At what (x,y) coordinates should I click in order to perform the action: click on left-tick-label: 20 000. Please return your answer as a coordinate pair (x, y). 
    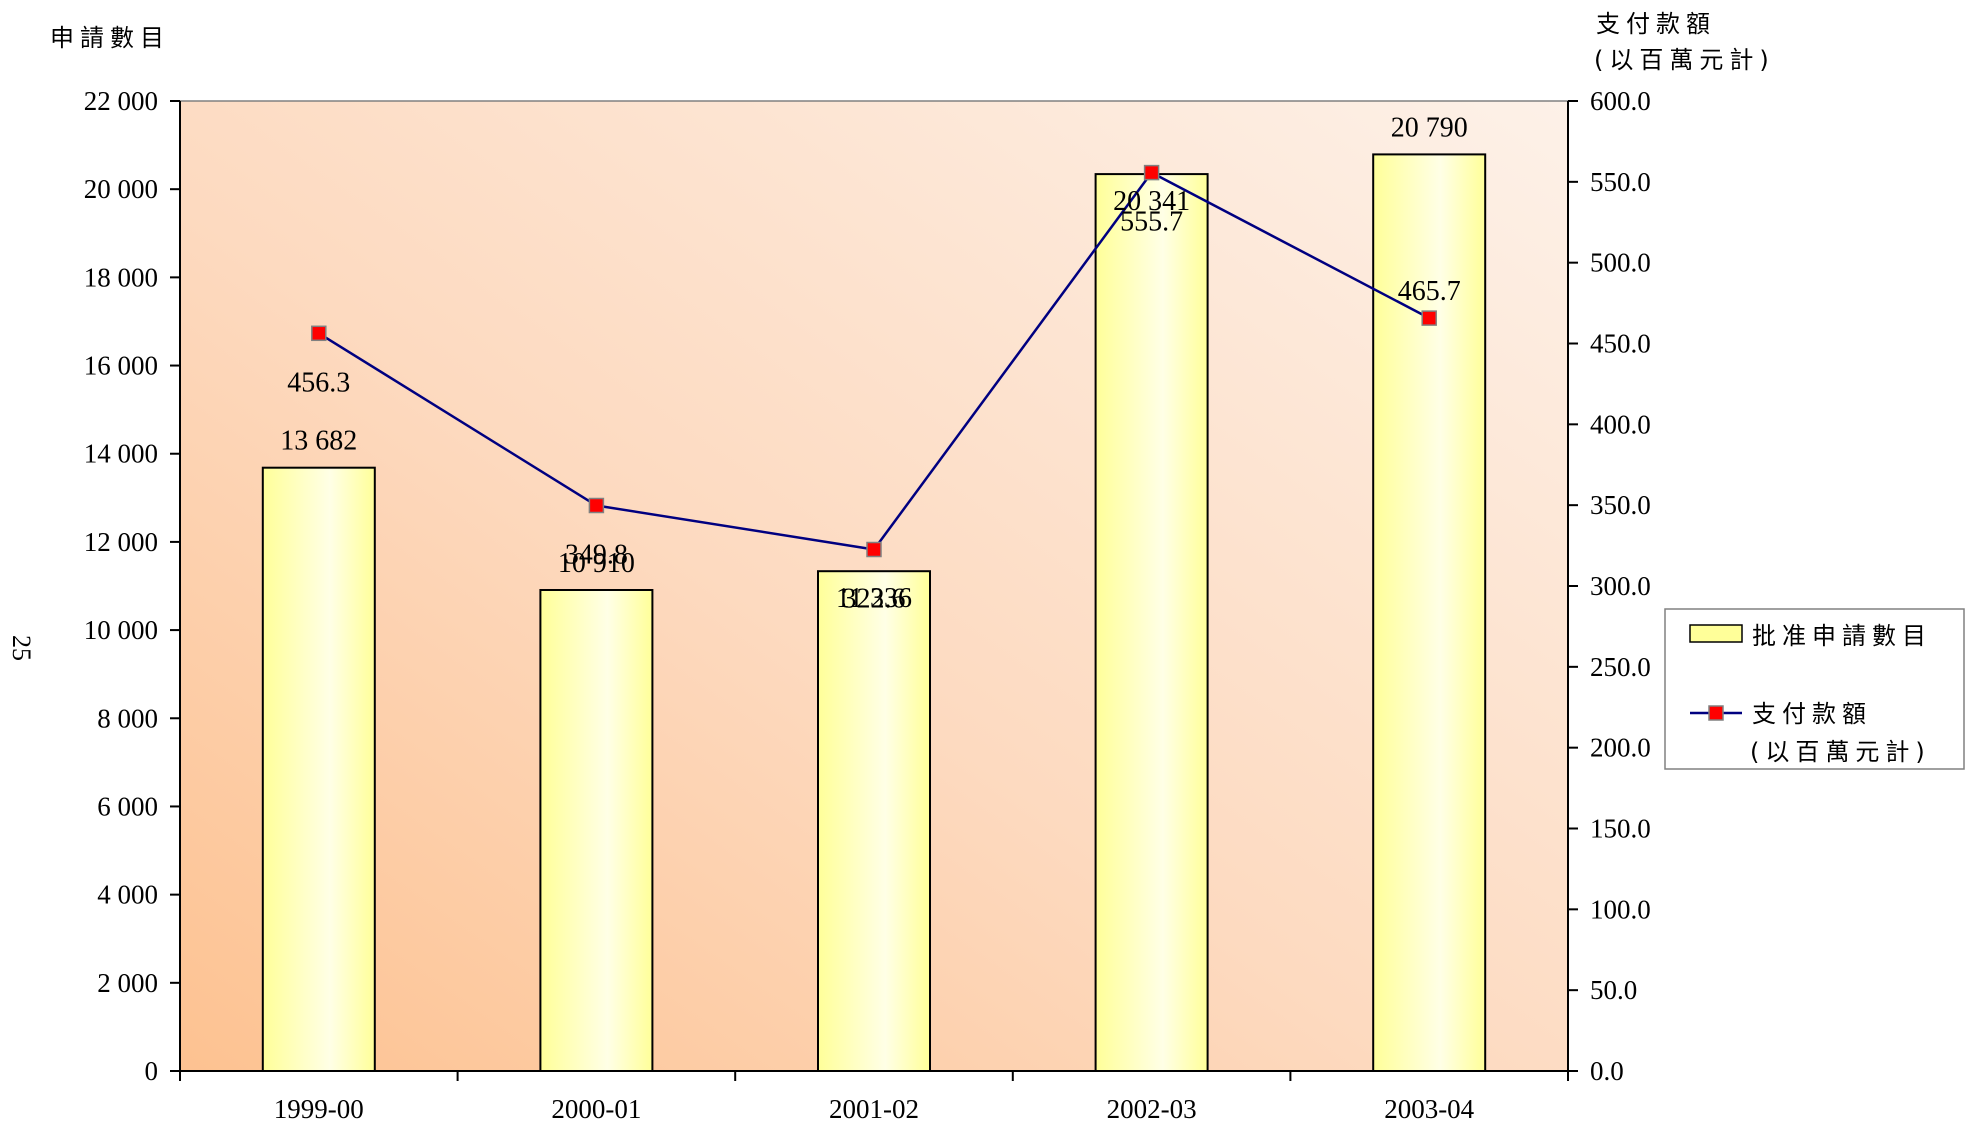
    Looking at the image, I should click on (121, 189).